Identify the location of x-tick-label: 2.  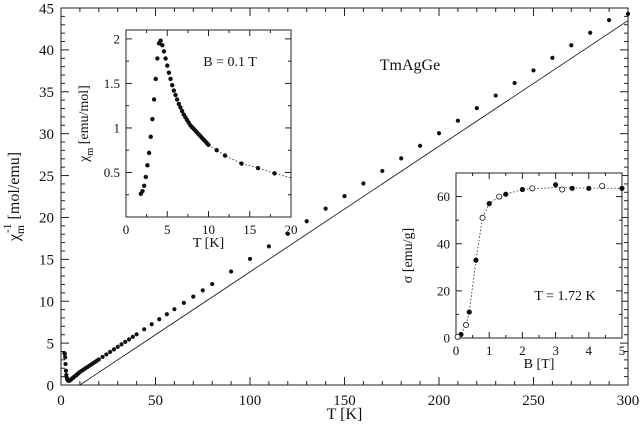
(522, 350).